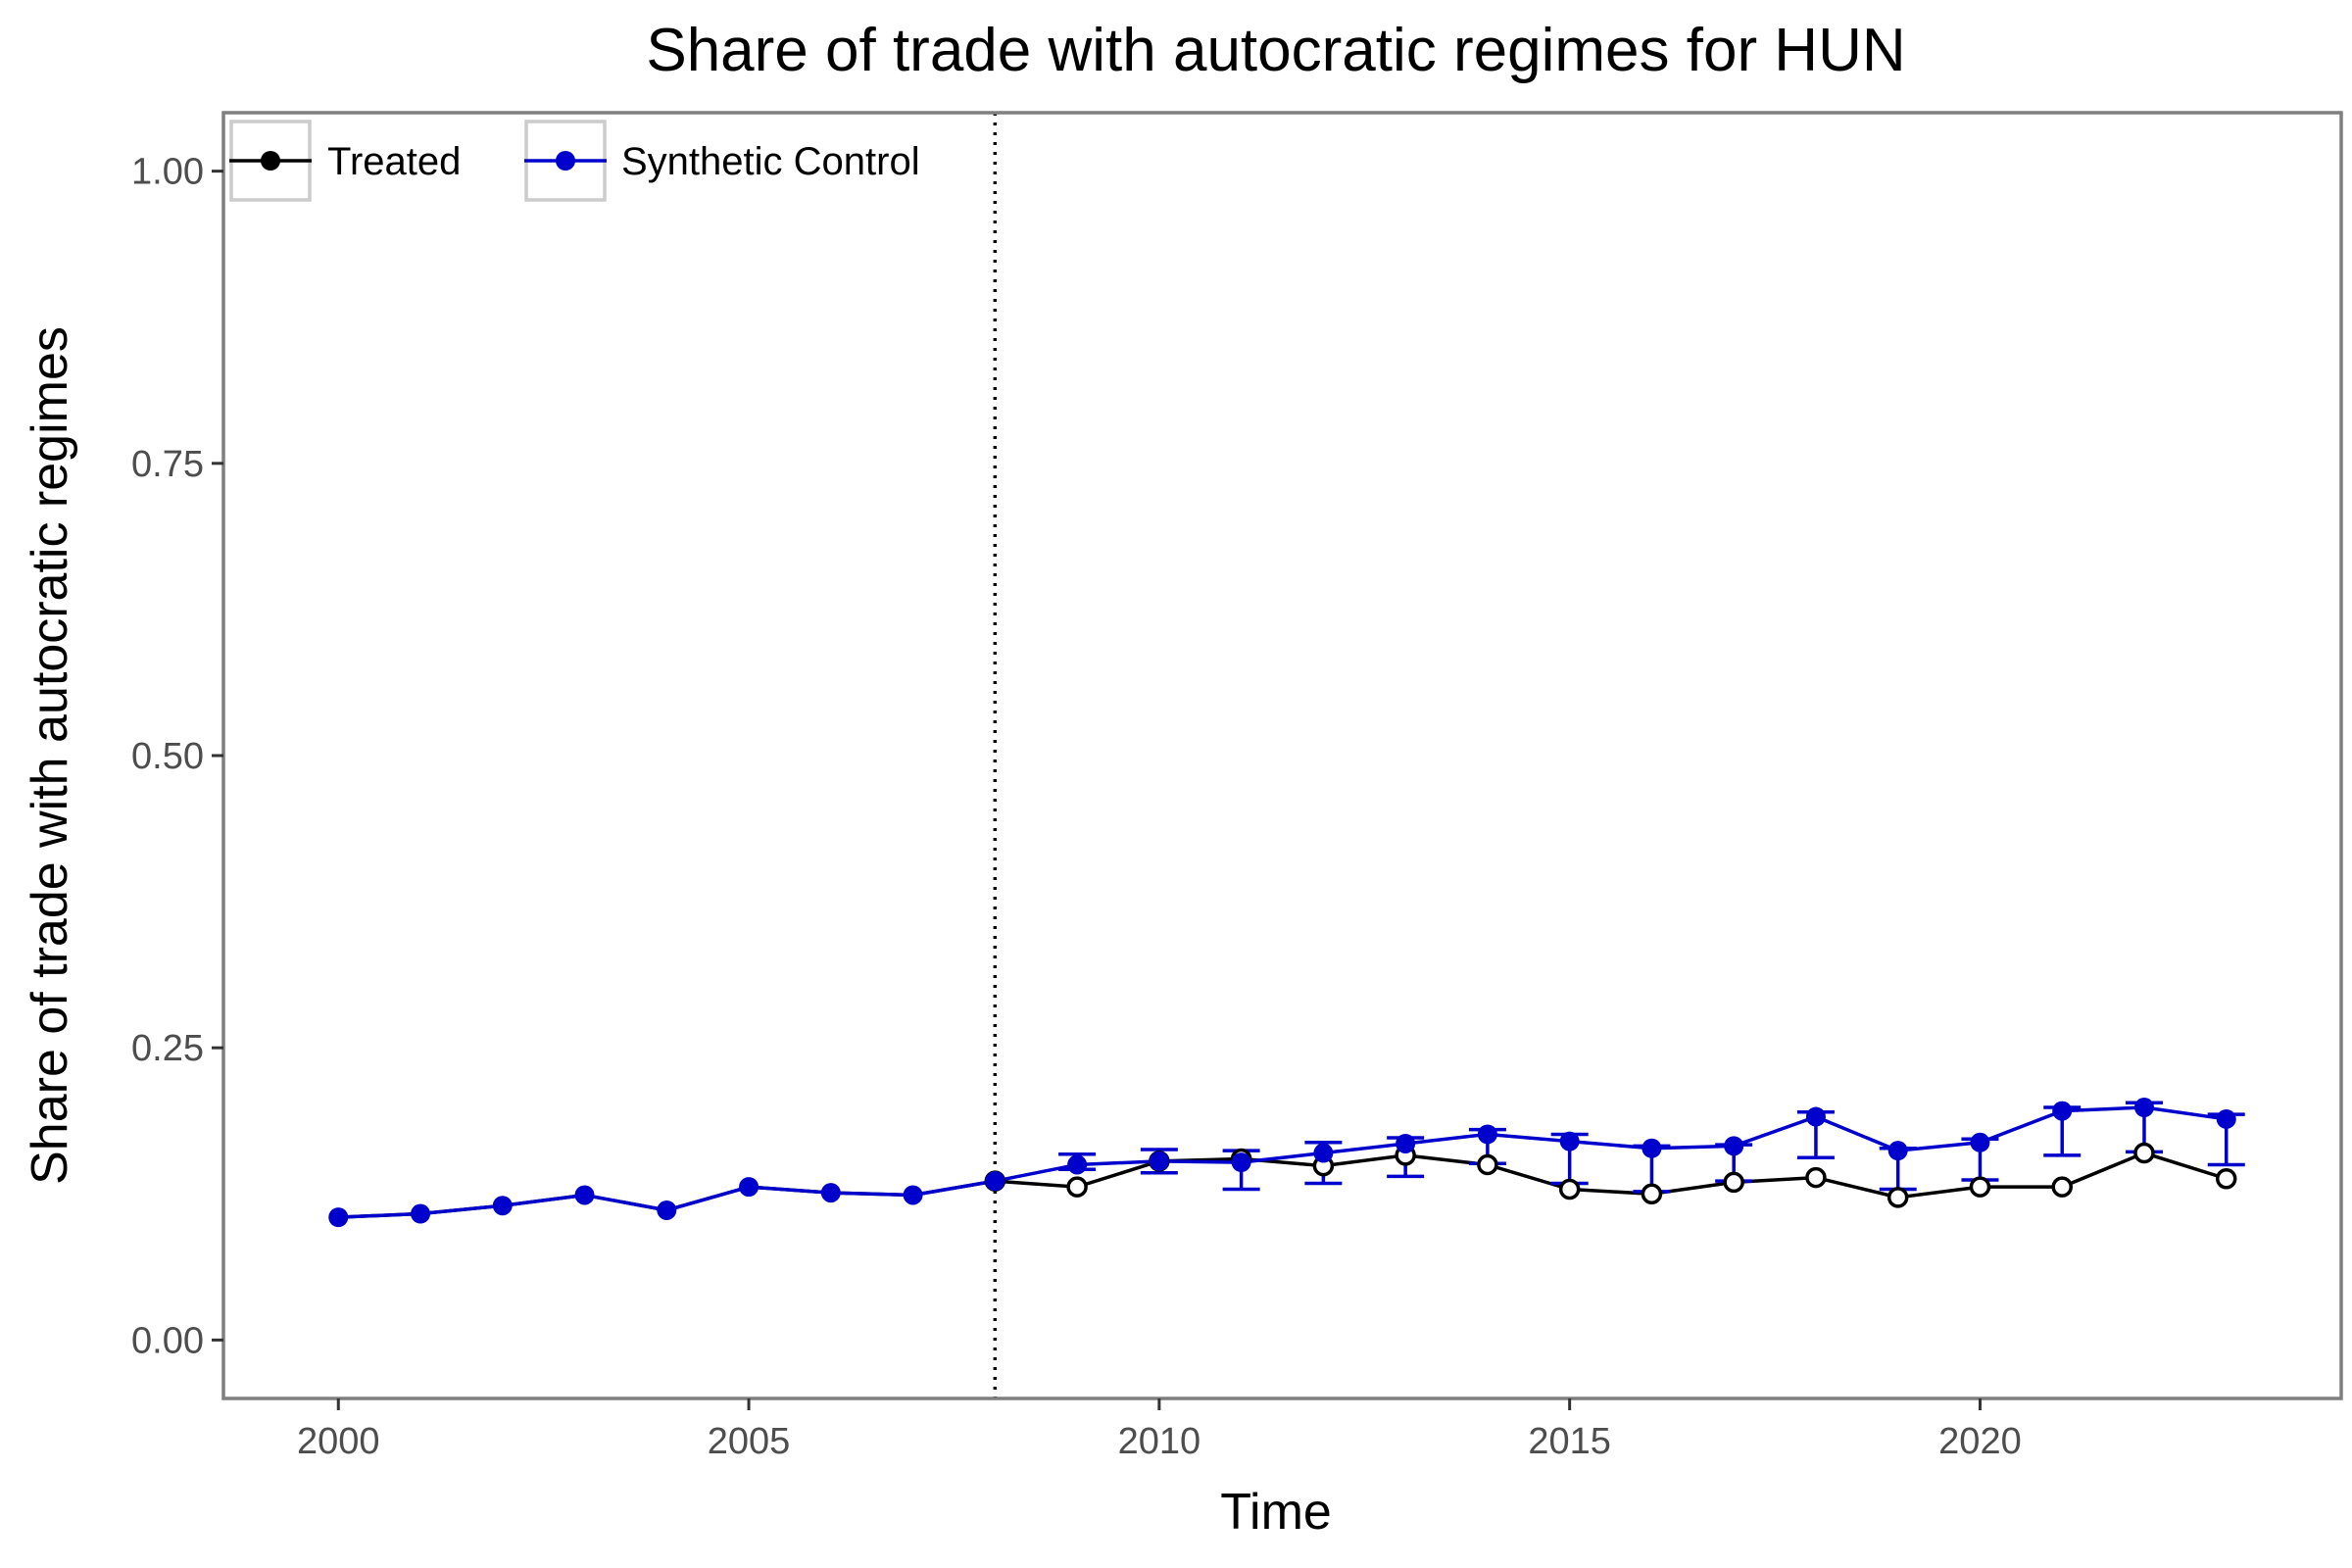  What do you see at coordinates (1569, 1441) in the screenshot?
I see `x-tick-label: 2015` at bounding box center [1569, 1441].